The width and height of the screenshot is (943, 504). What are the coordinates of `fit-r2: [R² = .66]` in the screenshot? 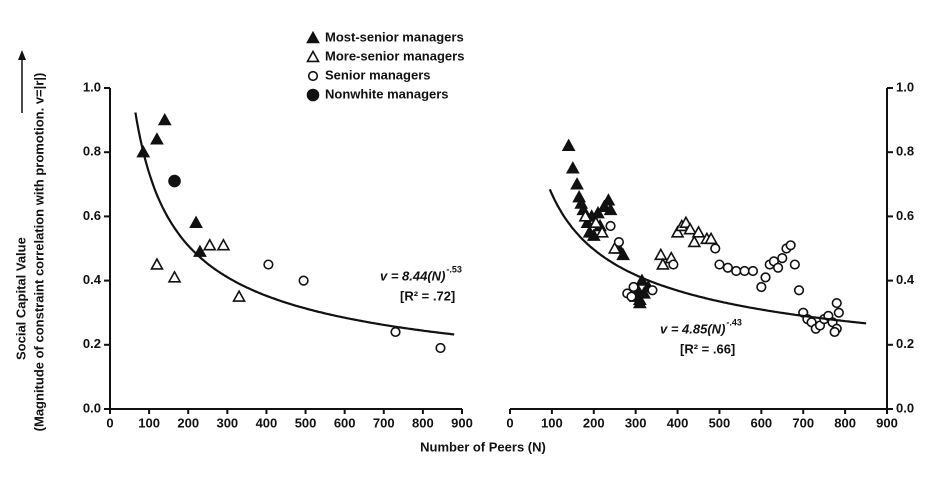 It's located at (707, 348).